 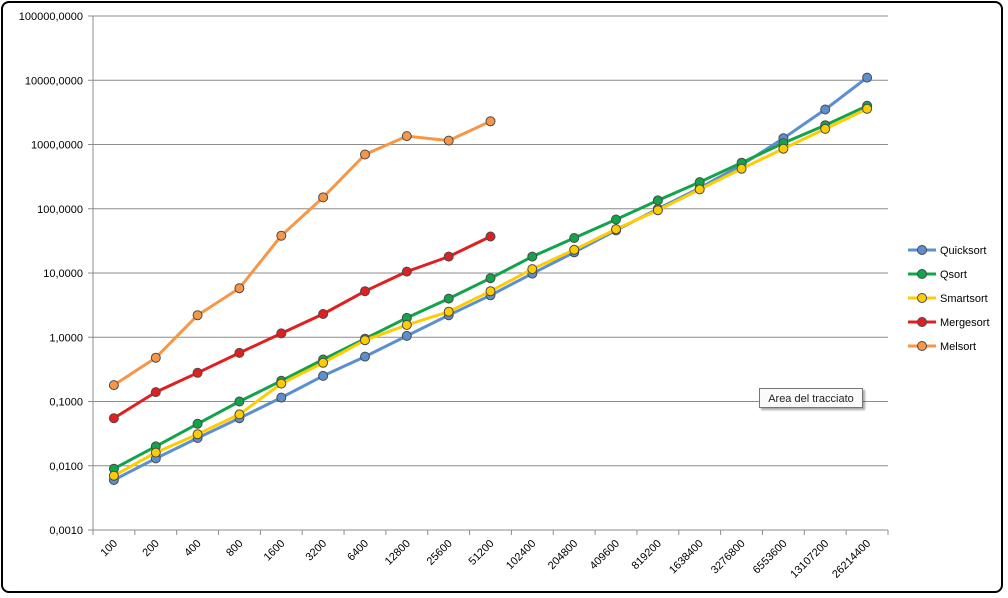 What do you see at coordinates (192, 548) in the screenshot?
I see `x-tick-label: 400` at bounding box center [192, 548].